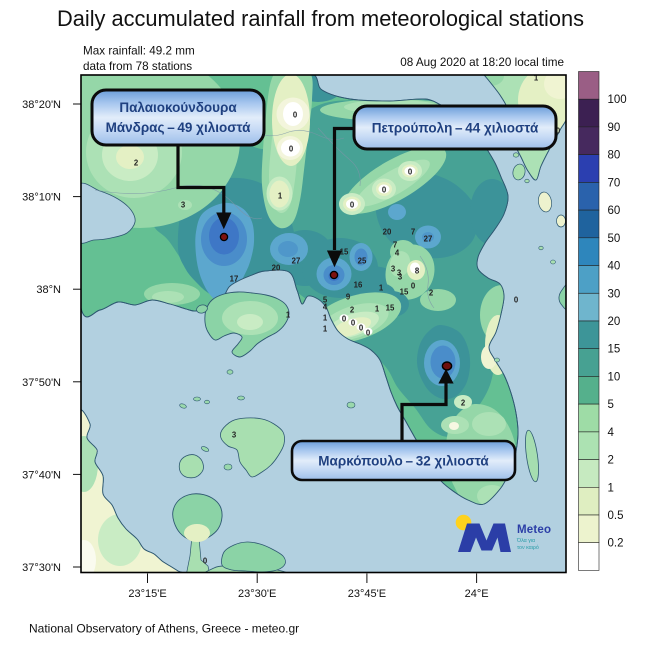 The image size is (650, 645). Describe the element at coordinates (614, 239) in the screenshot. I see `svg-text: 50` at that location.